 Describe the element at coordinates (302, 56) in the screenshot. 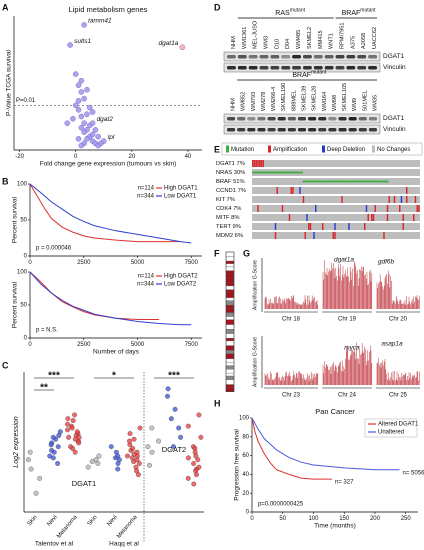

I see `blot-strip` at that location.